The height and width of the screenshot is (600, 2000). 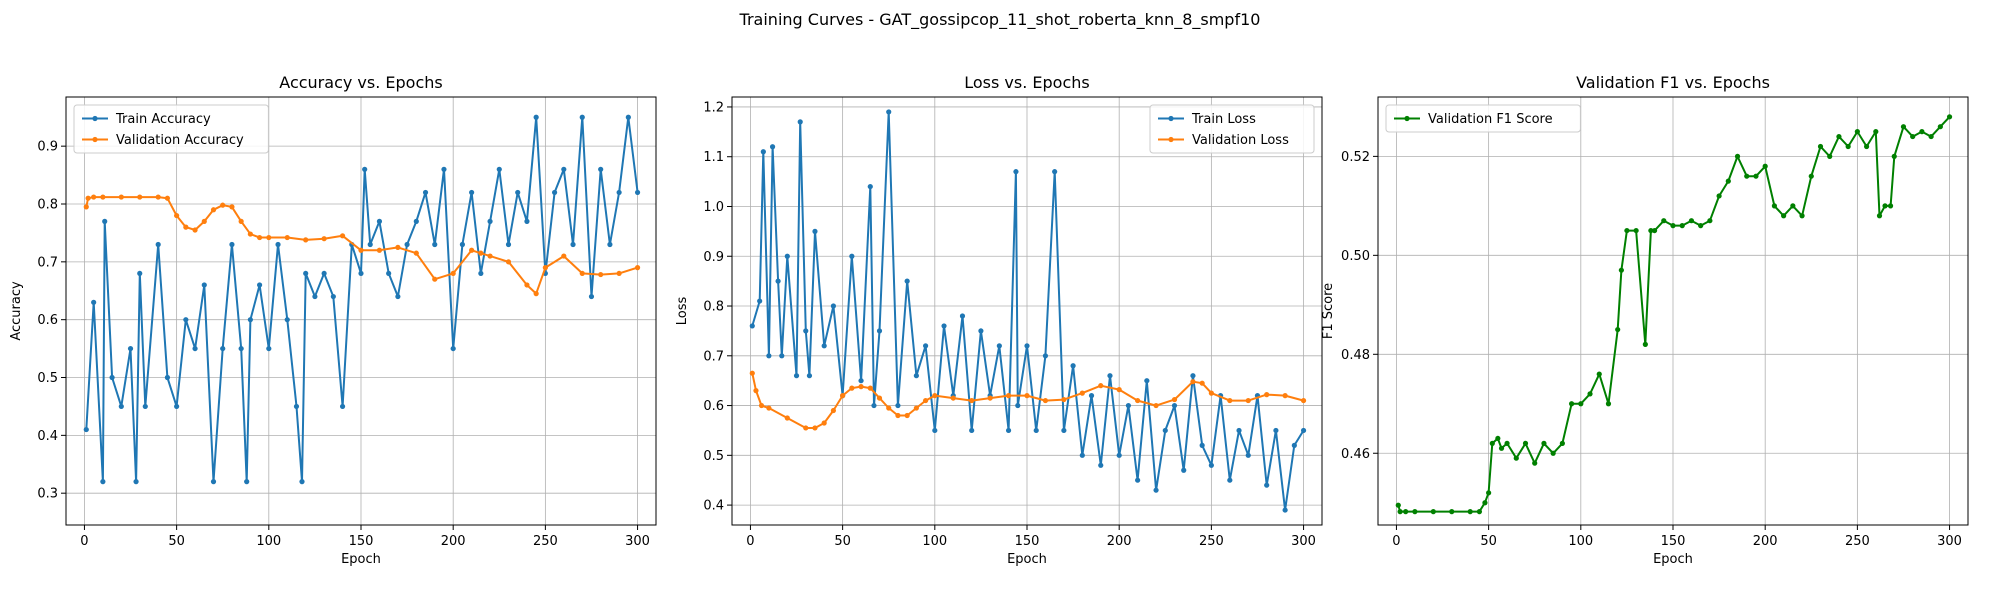 What do you see at coordinates (47, 147) in the screenshot?
I see `y-tick-label: 0.9` at bounding box center [47, 147].